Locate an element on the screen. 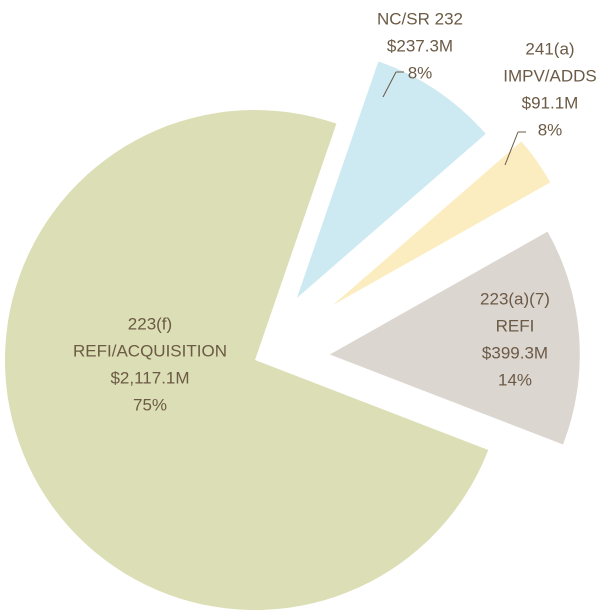 The height and width of the screenshot is (611, 601). slice-label: 223(a)(7) is located at coordinates (515, 298).